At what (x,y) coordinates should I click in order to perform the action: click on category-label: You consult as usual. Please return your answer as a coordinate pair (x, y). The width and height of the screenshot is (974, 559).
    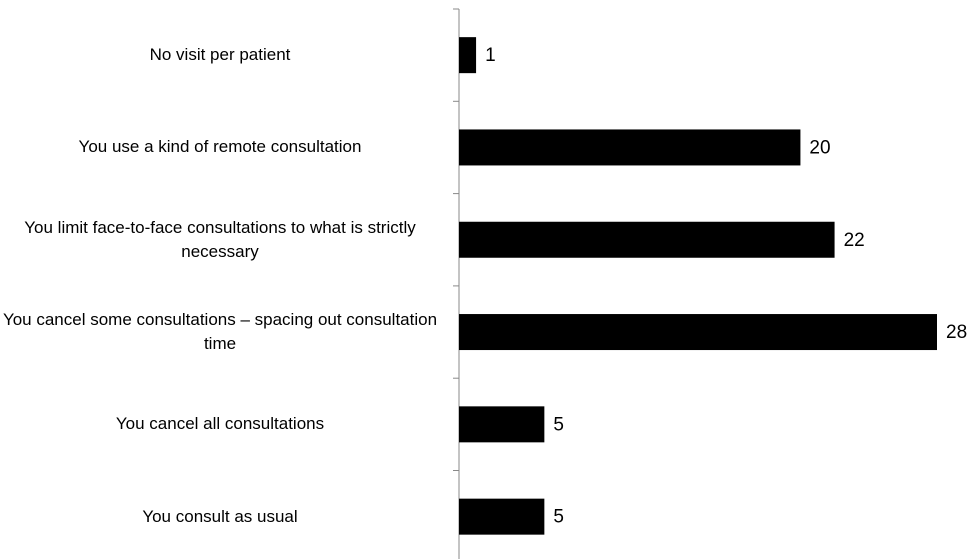
    Looking at the image, I should click on (220, 516).